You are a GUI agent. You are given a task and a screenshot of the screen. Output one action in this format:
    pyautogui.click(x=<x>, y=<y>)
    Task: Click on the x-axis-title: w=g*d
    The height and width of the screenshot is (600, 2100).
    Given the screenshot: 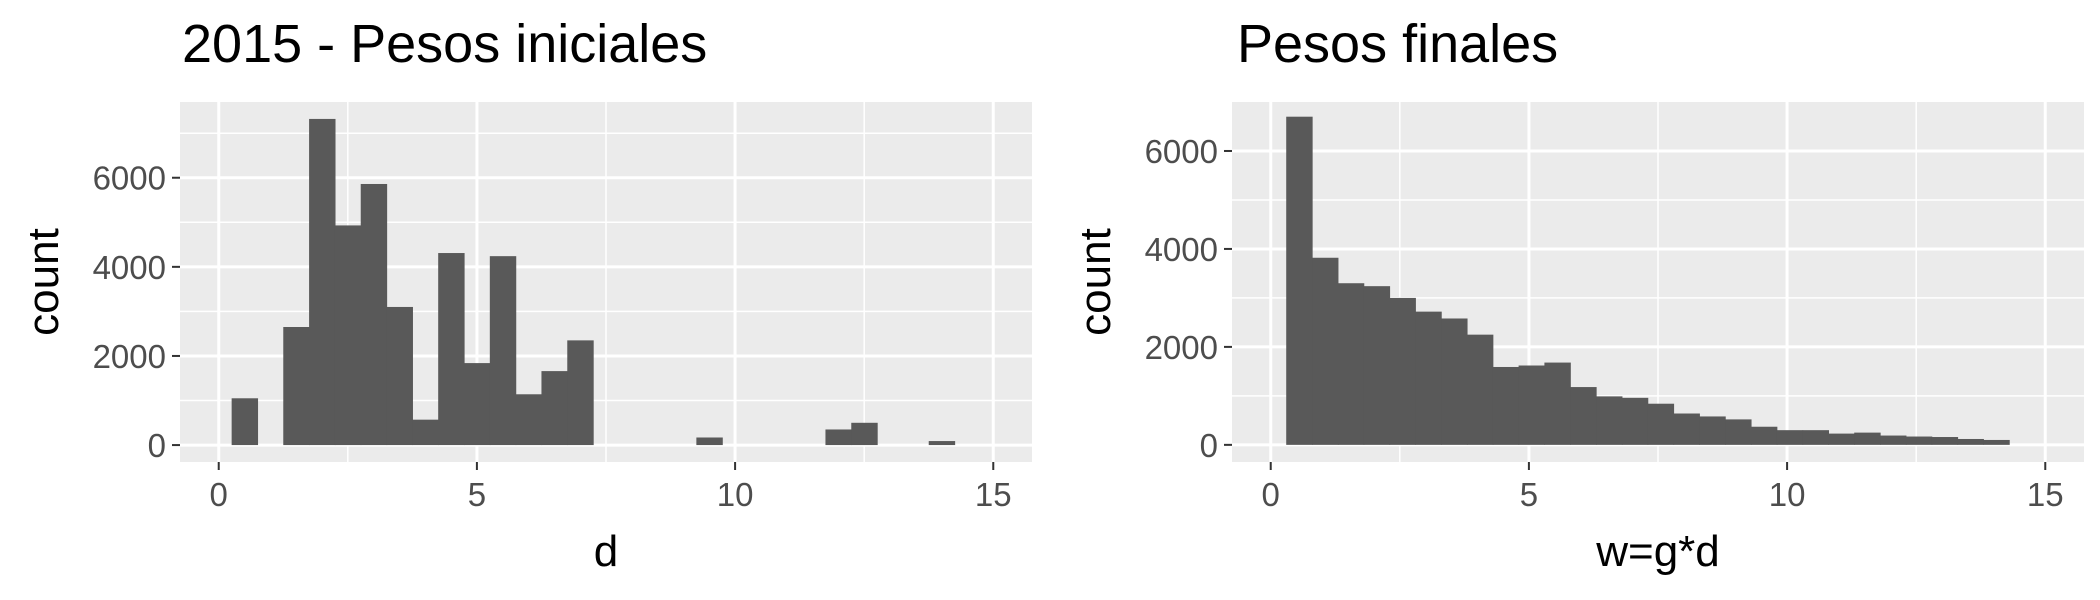 What is the action you would take?
    pyautogui.click(x=1657, y=551)
    